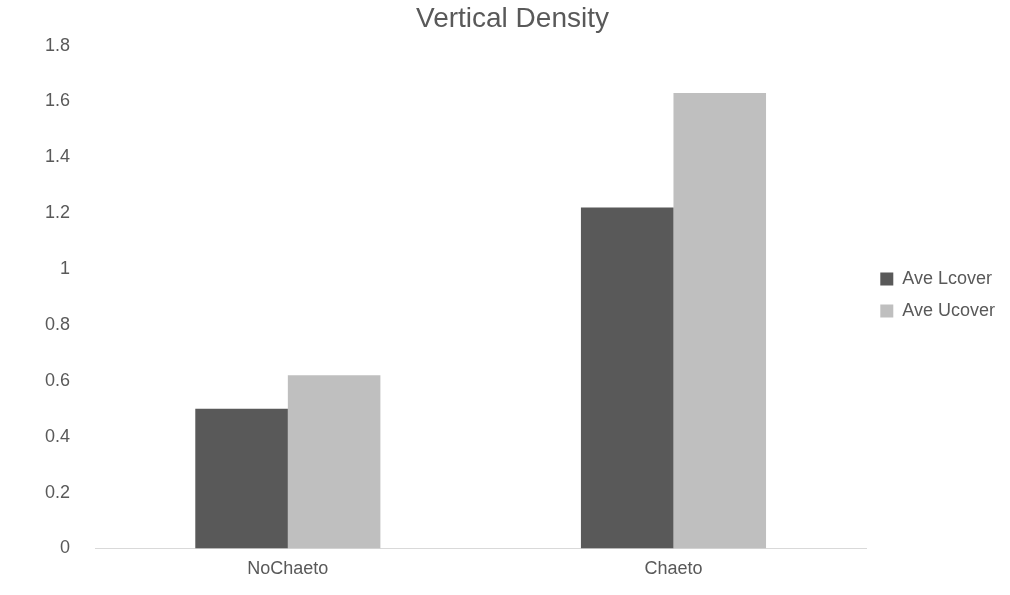 The width and height of the screenshot is (1010, 595). Describe the element at coordinates (57, 491) in the screenshot. I see `y-tick-label: 0.2` at that location.